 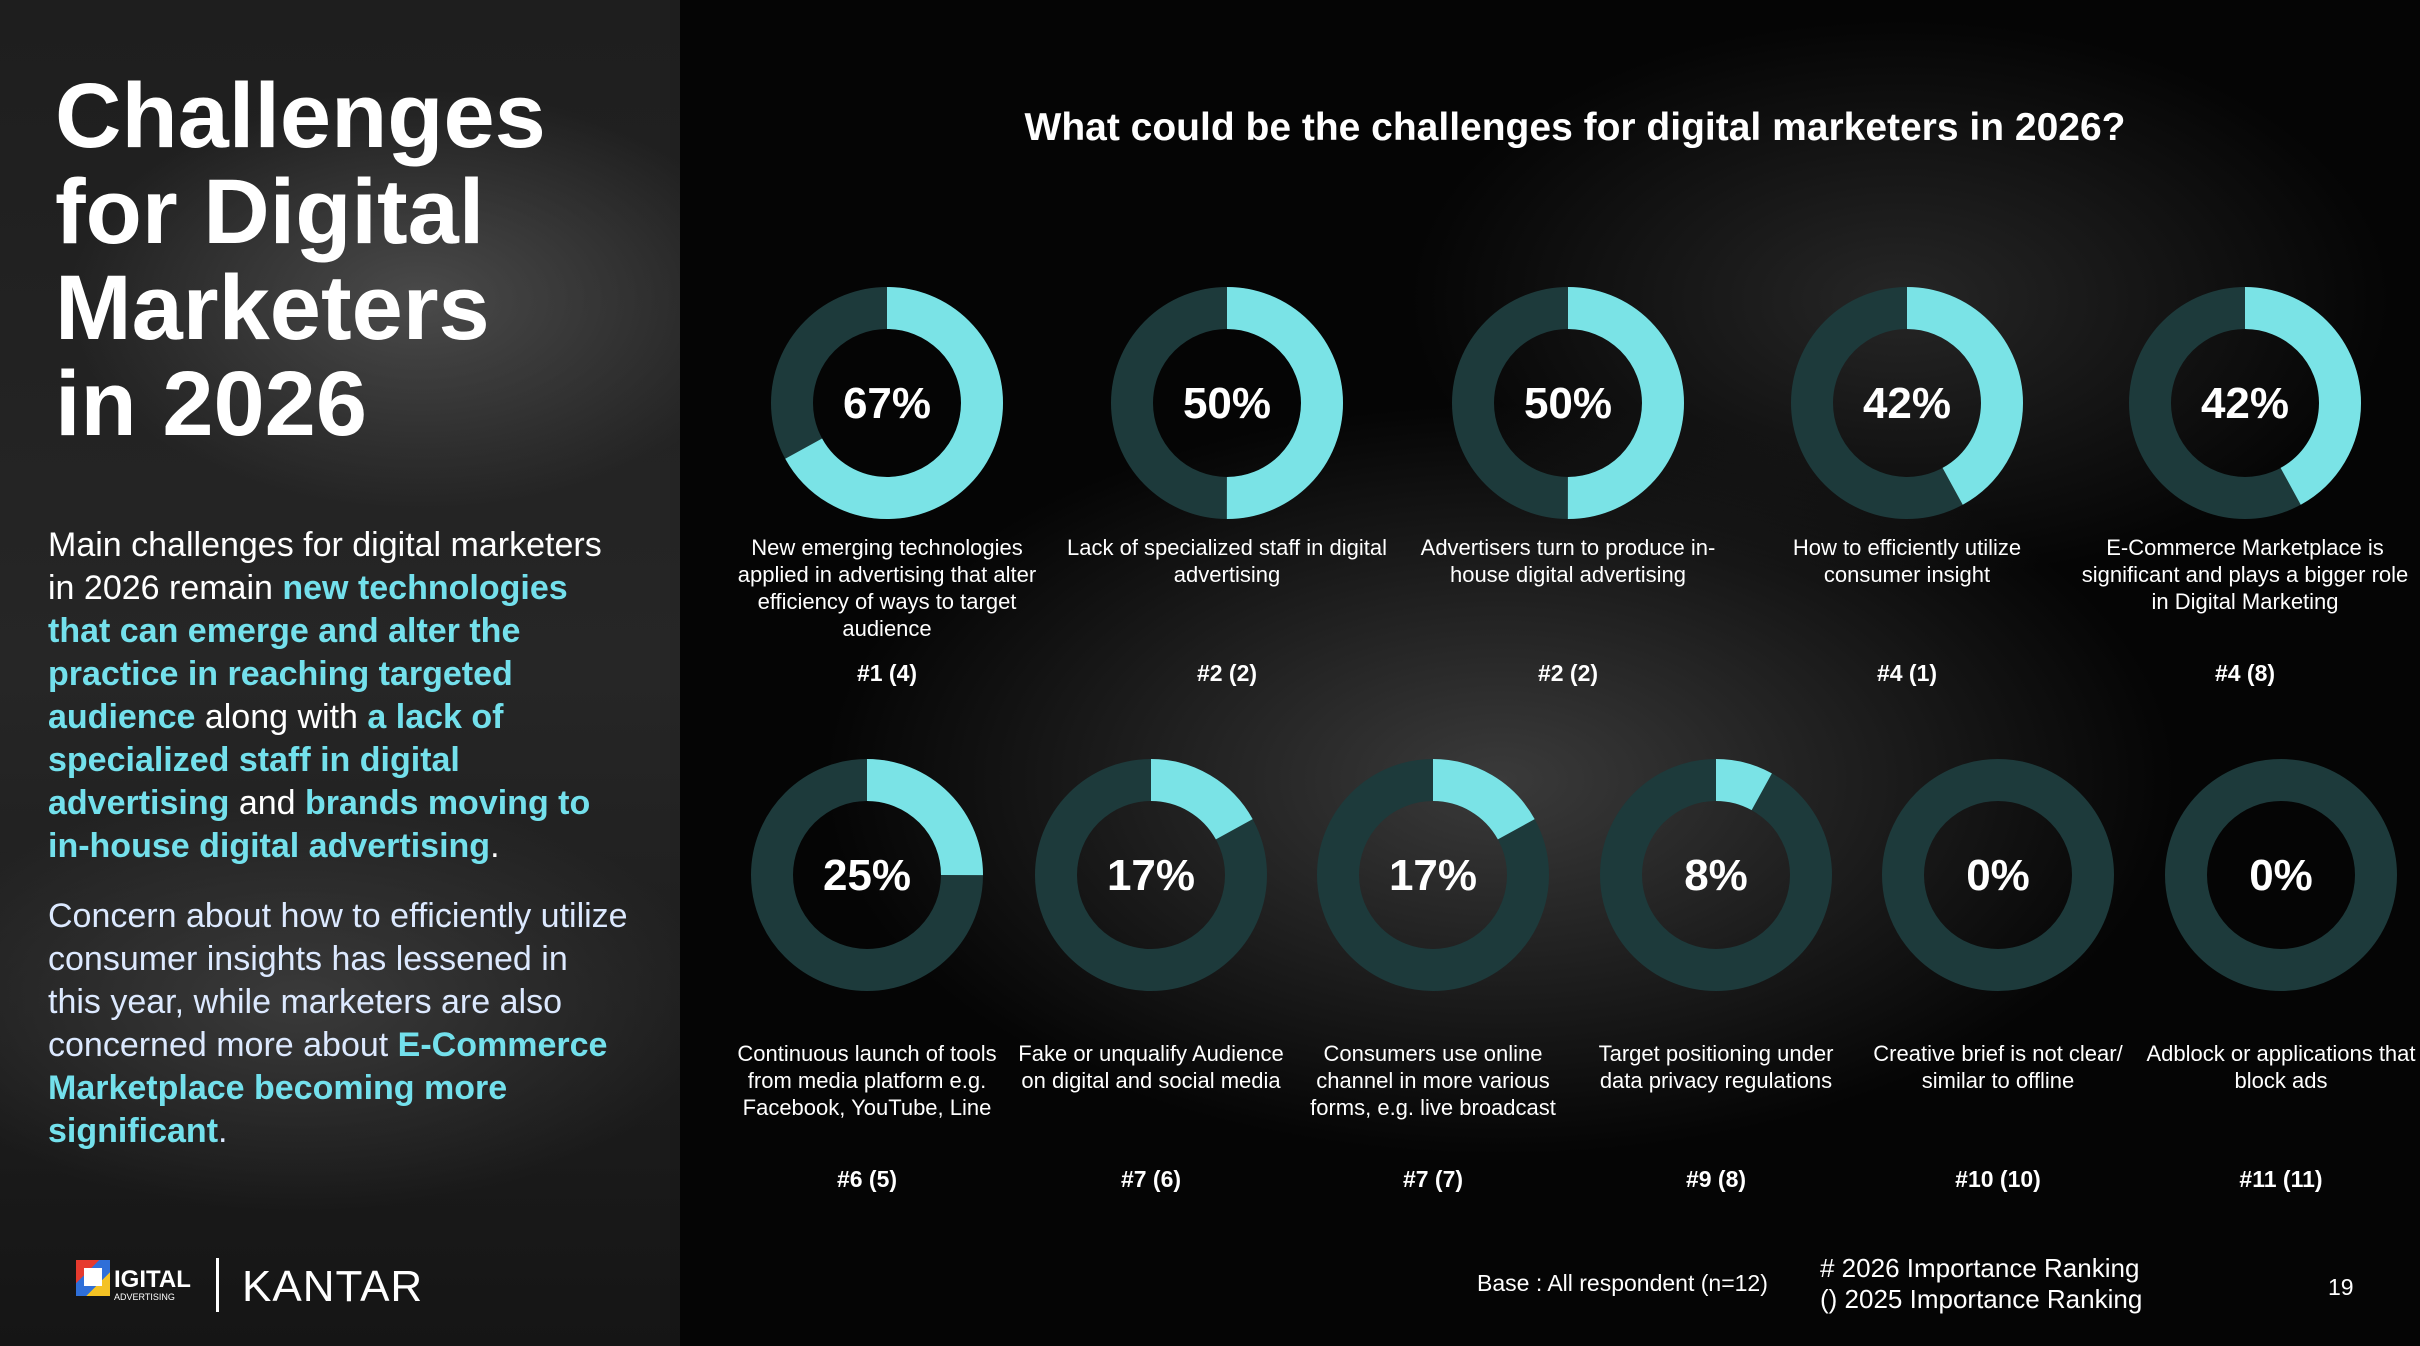 I want to click on rank-label: #4 (1), so click(x=1907, y=673).